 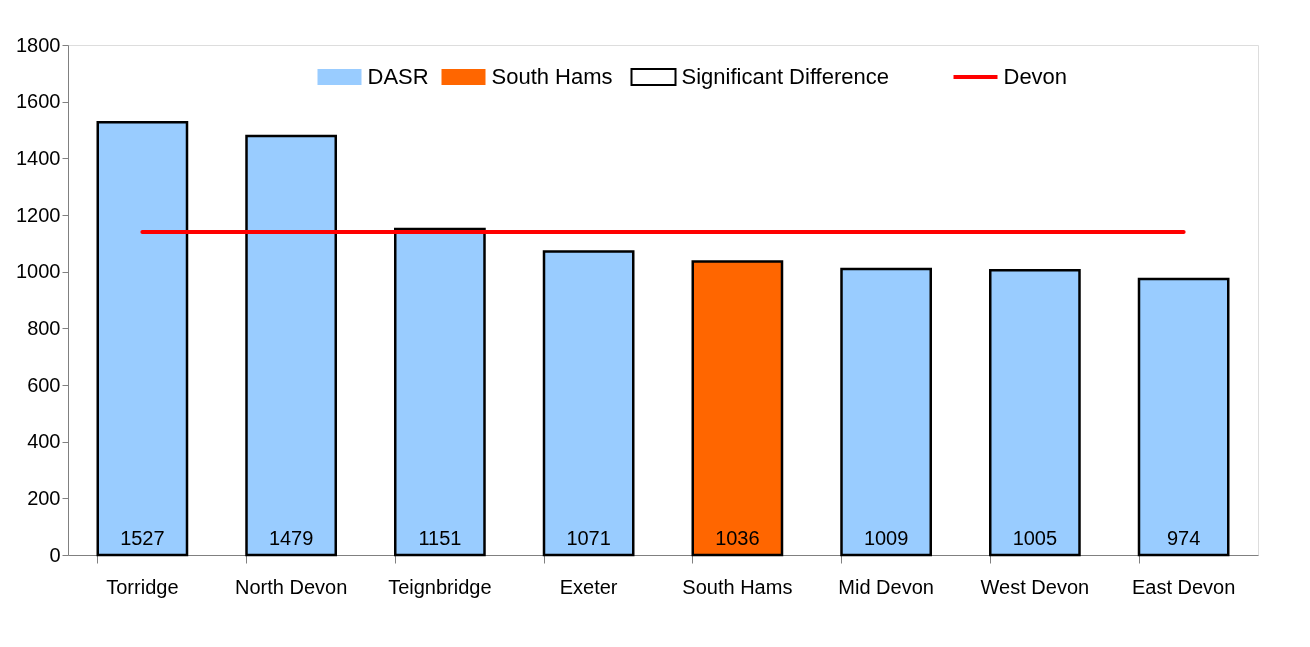 I want to click on y-tick-label: 1200, so click(x=38, y=214).